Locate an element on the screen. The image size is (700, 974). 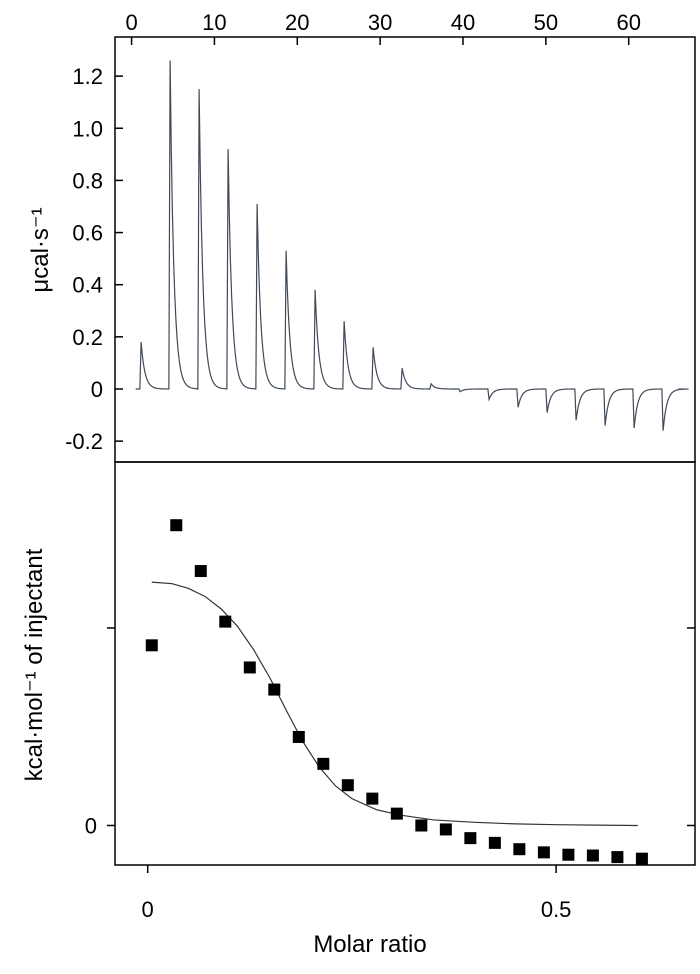
thermogram-x-tick-label: 0 is located at coordinates (131, 22).